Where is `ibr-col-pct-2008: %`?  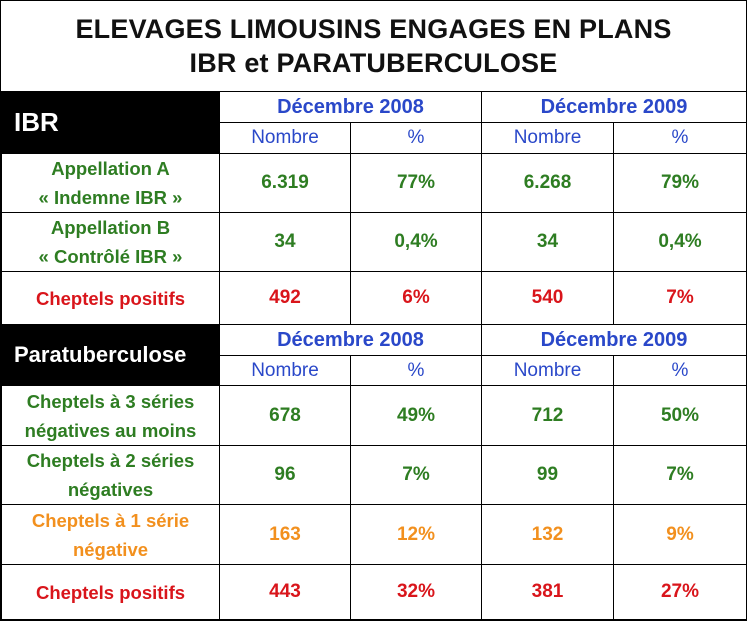
ibr-col-pct-2008: % is located at coordinates (416, 138).